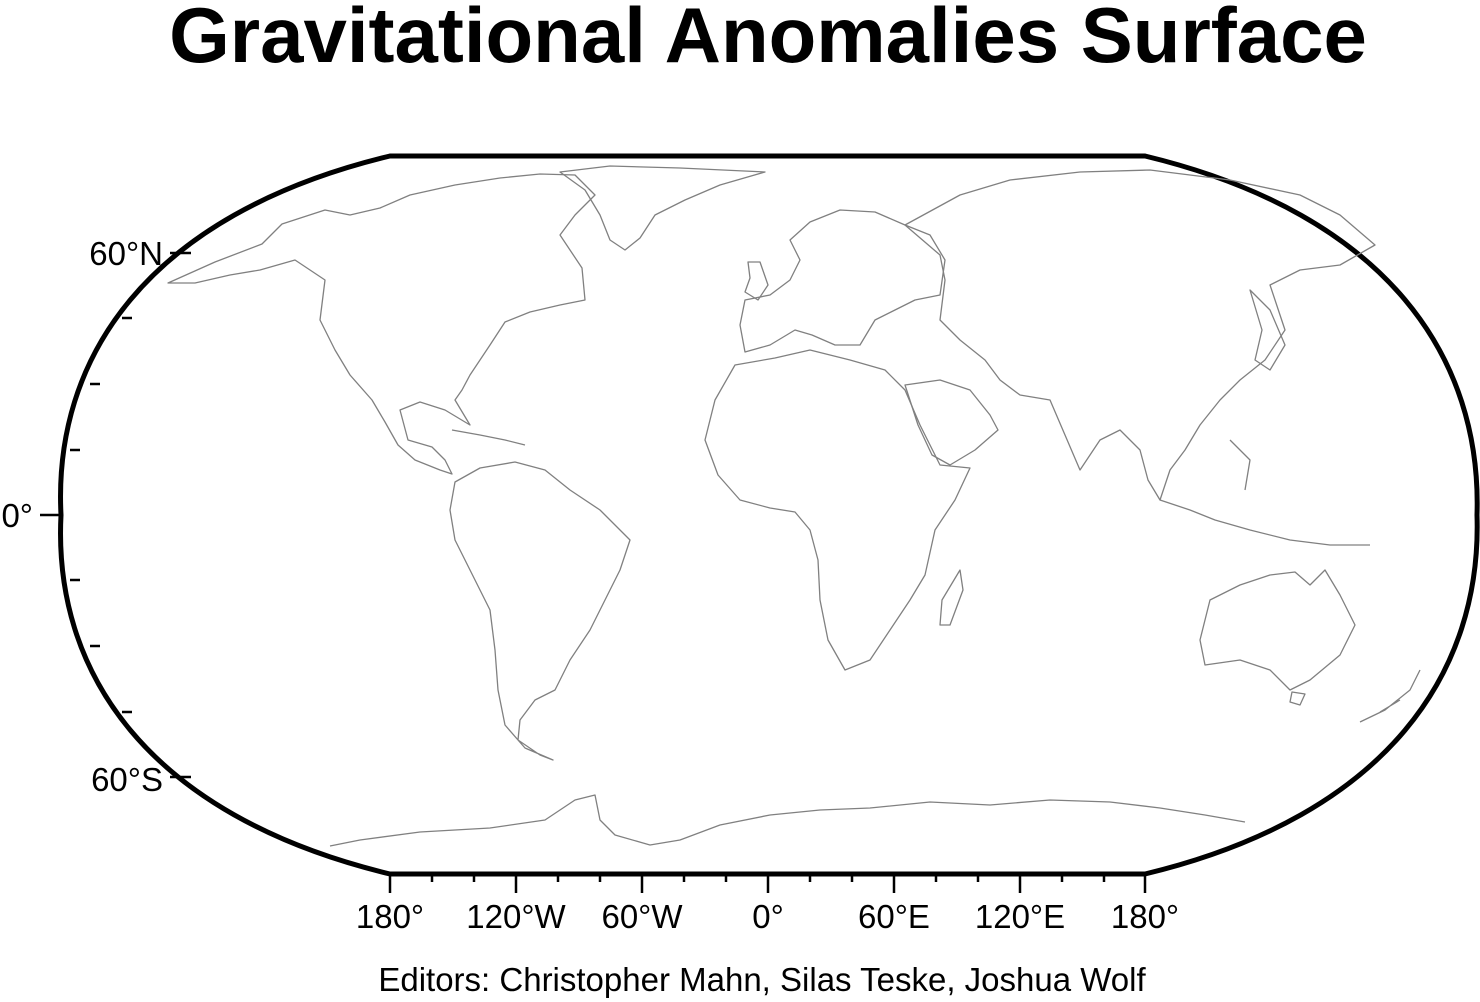  I want to click on coastline-greenland, so click(662, 208).